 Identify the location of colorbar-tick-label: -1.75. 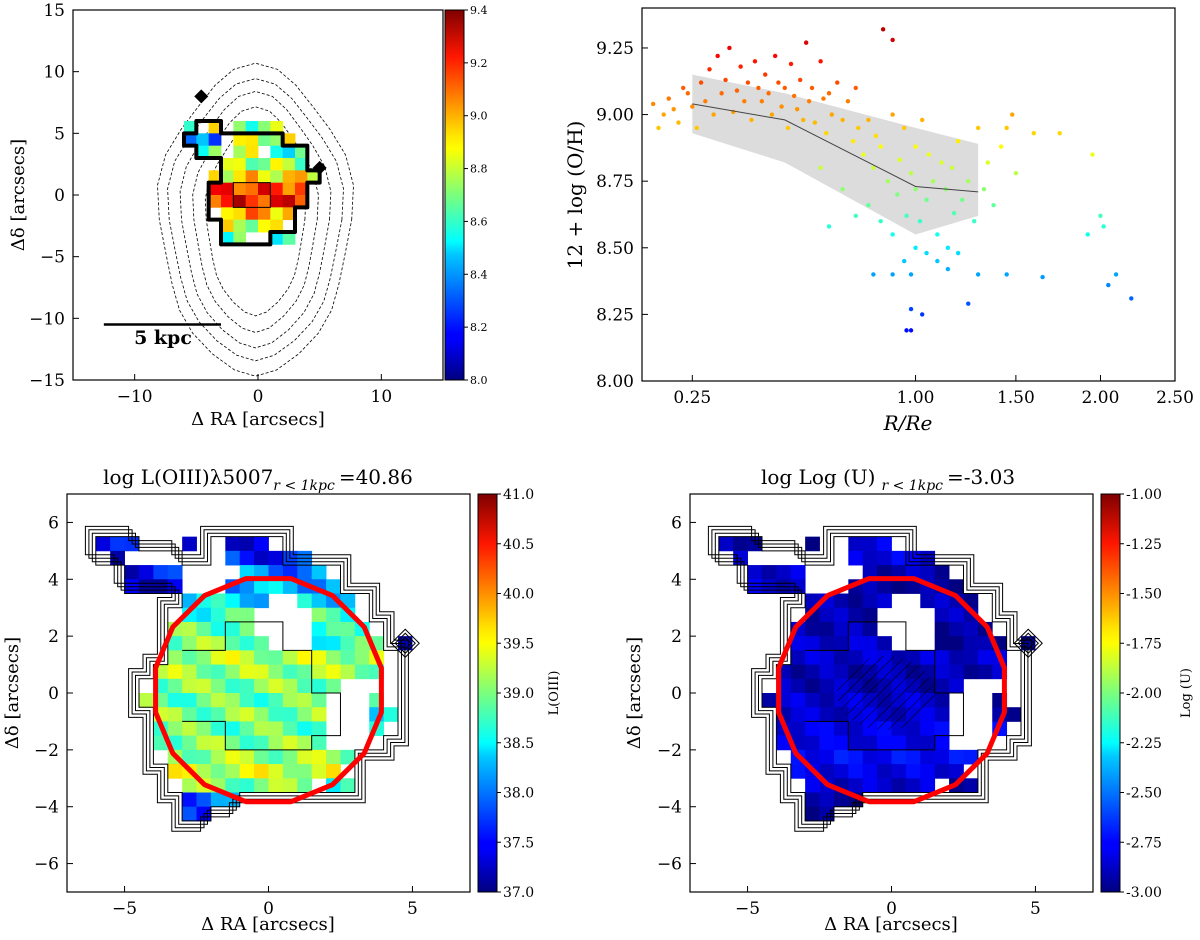
(1144, 644).